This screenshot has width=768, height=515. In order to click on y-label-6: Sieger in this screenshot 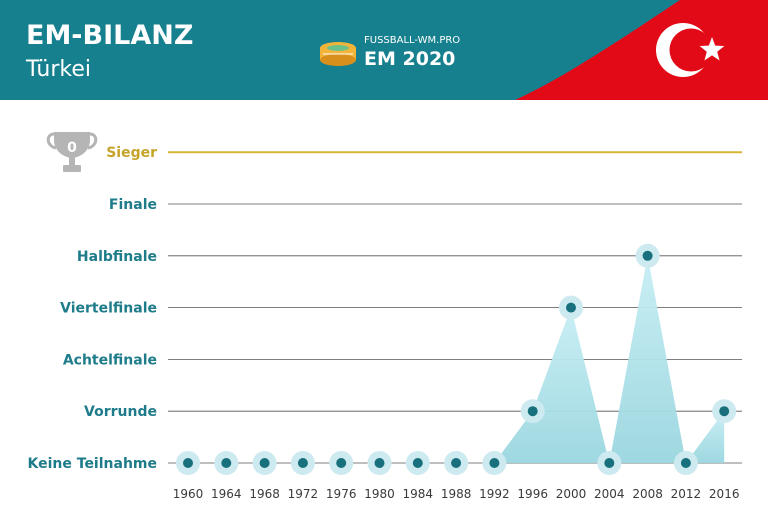, I will do `click(131, 153)`.